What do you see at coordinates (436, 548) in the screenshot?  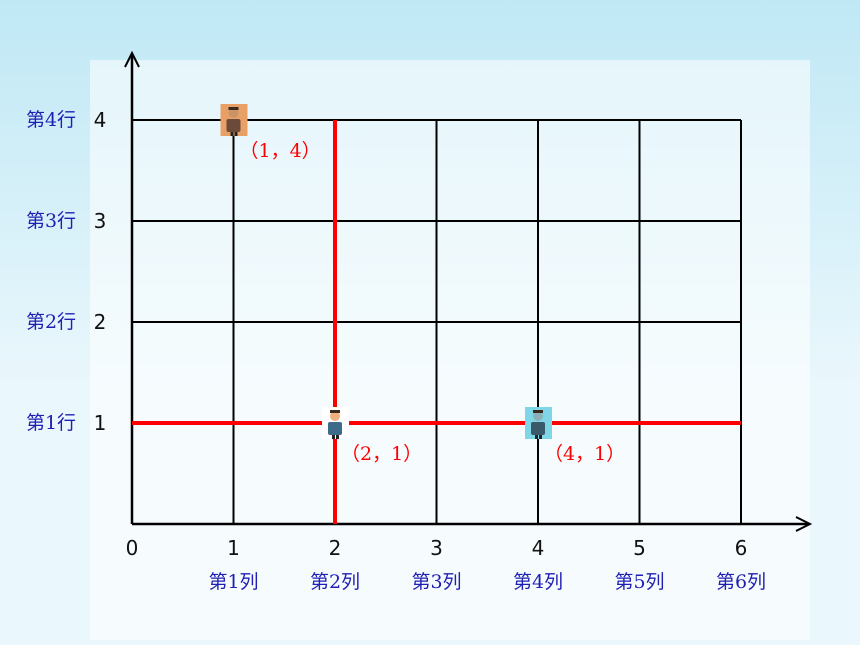 I see `x-tick-label: 3` at bounding box center [436, 548].